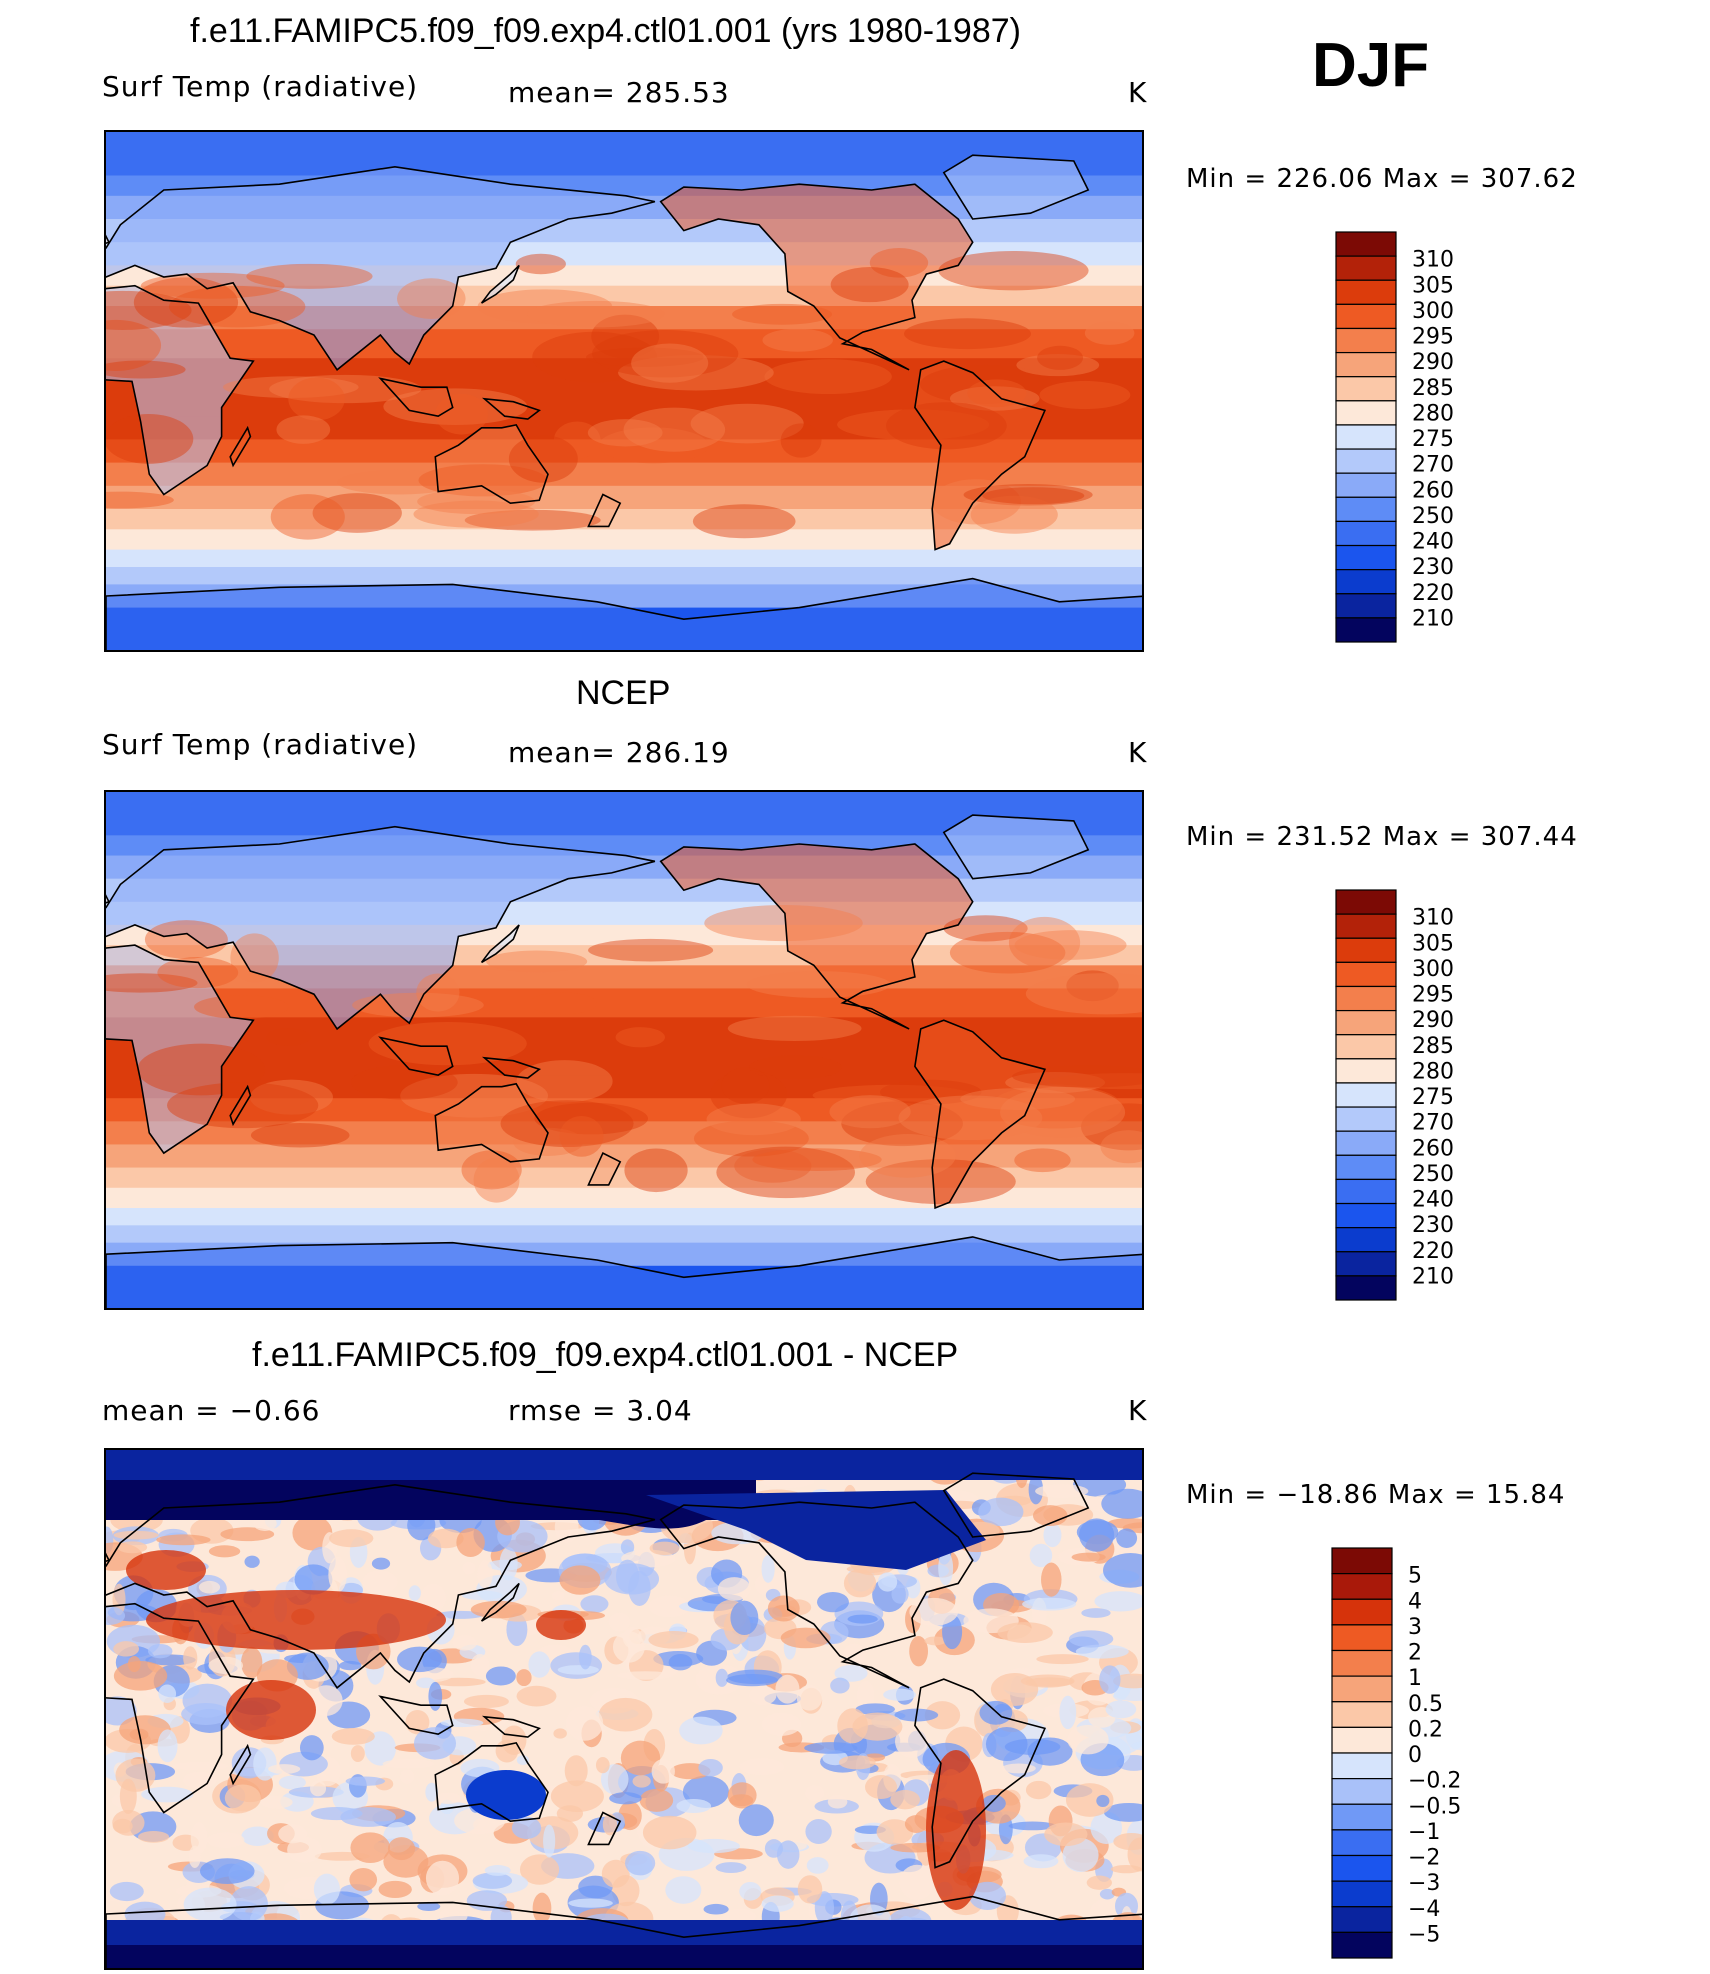 The width and height of the screenshot is (1710, 1974). What do you see at coordinates (624, 540) in the screenshot?
I see `panel1-band` at bounding box center [624, 540].